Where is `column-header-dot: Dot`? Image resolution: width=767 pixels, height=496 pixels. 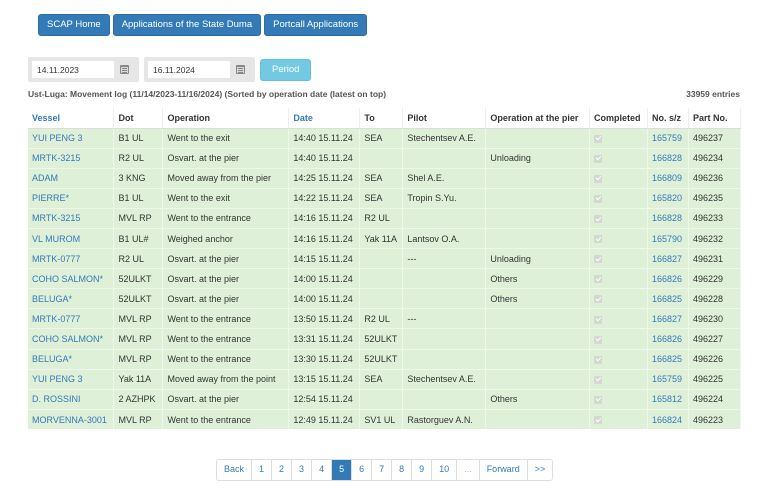
column-header-dot: Dot is located at coordinates (138, 118).